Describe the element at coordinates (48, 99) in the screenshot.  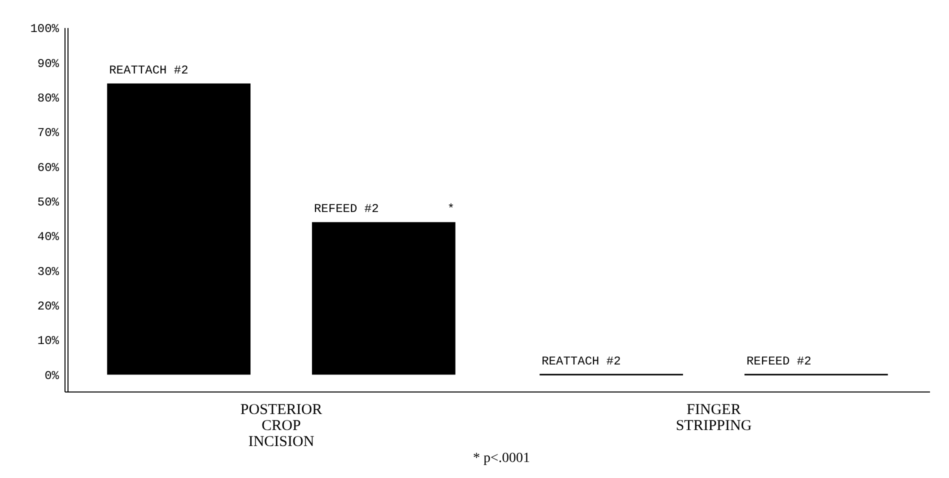
I see `y-tick-label: 80%` at that location.